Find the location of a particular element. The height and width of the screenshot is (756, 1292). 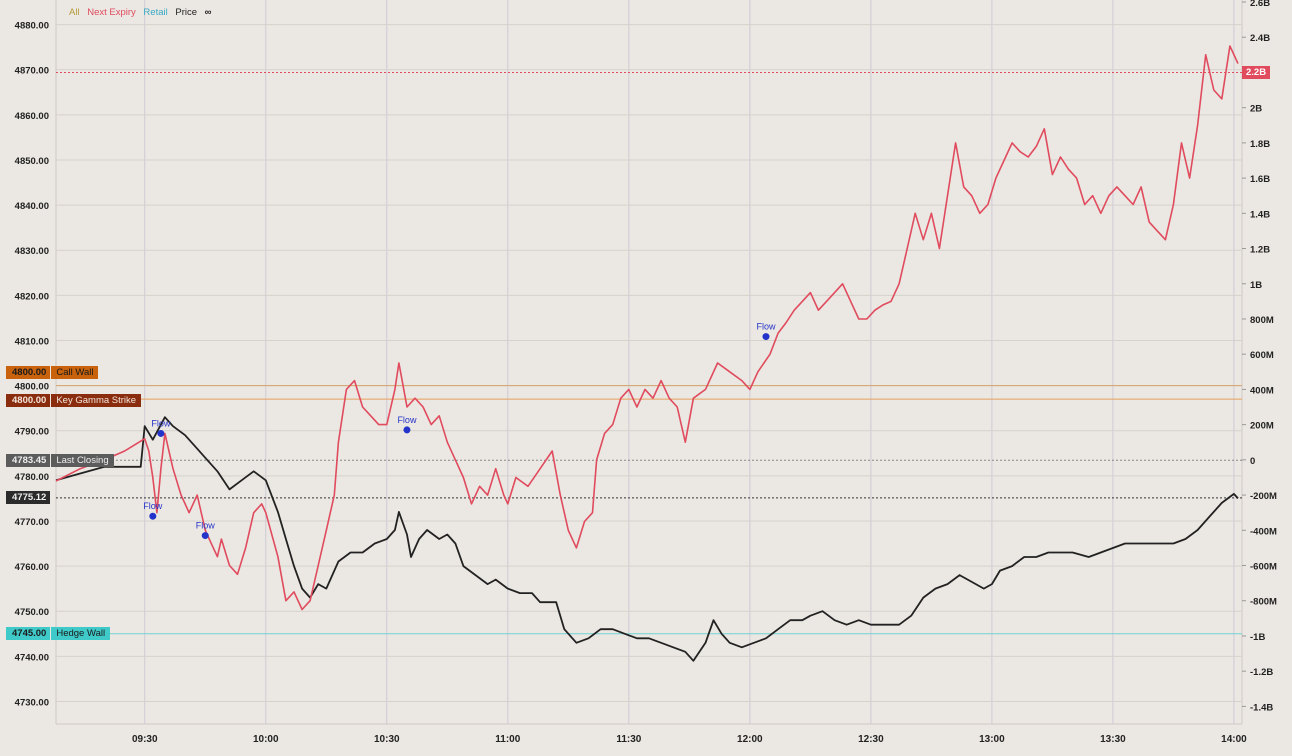

key-gamma-tag: 4800.00 Key Gamma Strike is located at coordinates (74, 400).